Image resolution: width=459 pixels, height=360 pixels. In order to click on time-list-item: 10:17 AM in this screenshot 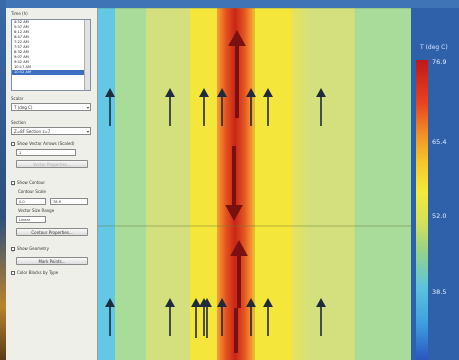, I will do `click(23, 67)`.